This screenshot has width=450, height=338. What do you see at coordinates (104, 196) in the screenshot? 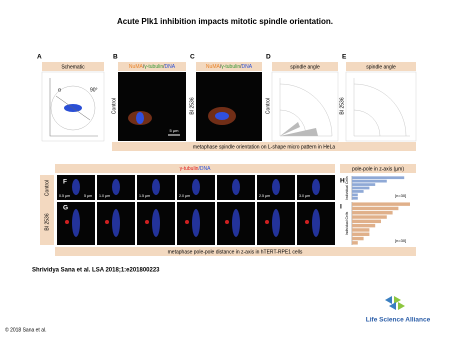
I see `z-label: 1.0 μm` at bounding box center [104, 196].